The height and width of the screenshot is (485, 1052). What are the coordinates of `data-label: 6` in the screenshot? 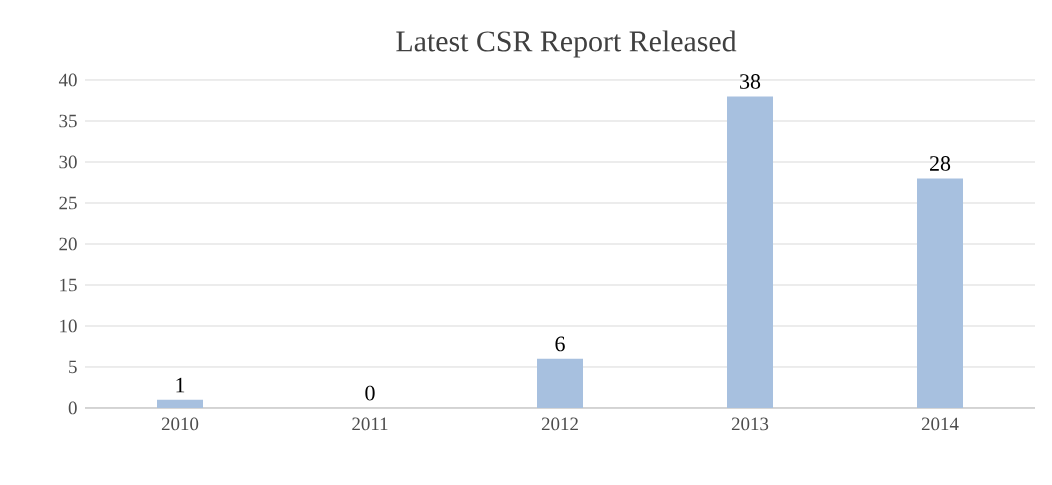 It's located at (560, 344).